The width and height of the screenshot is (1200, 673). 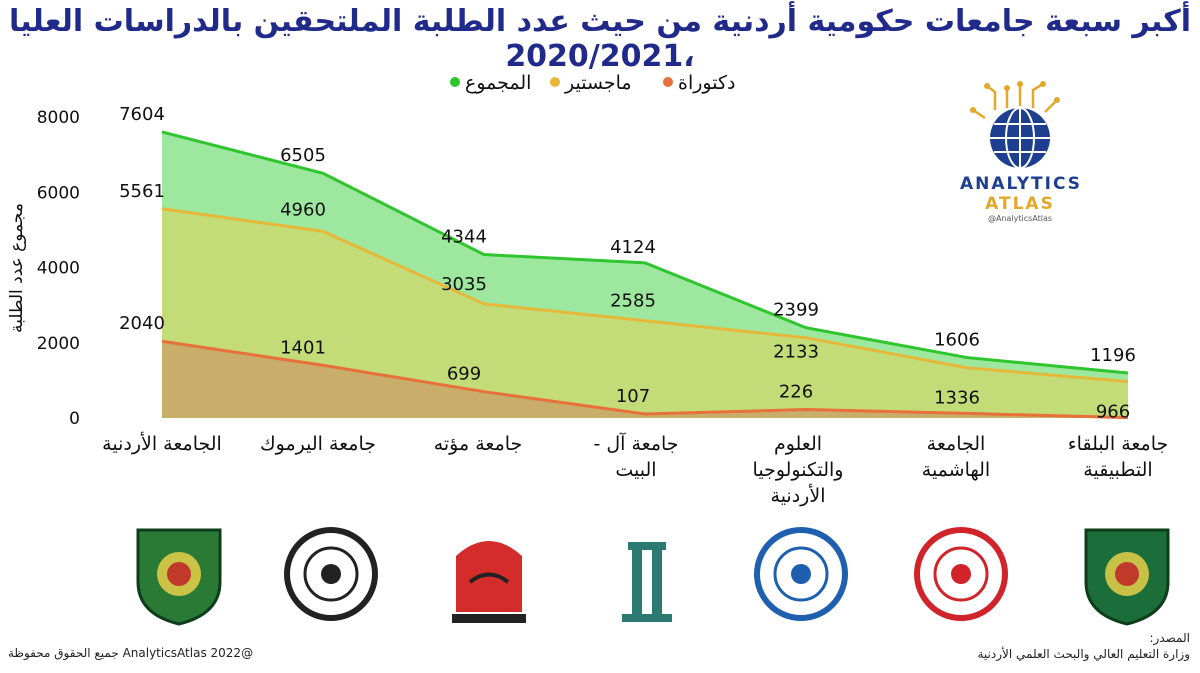 I want to click on al-al-bayt-university-logo, so click(x=647, y=574).